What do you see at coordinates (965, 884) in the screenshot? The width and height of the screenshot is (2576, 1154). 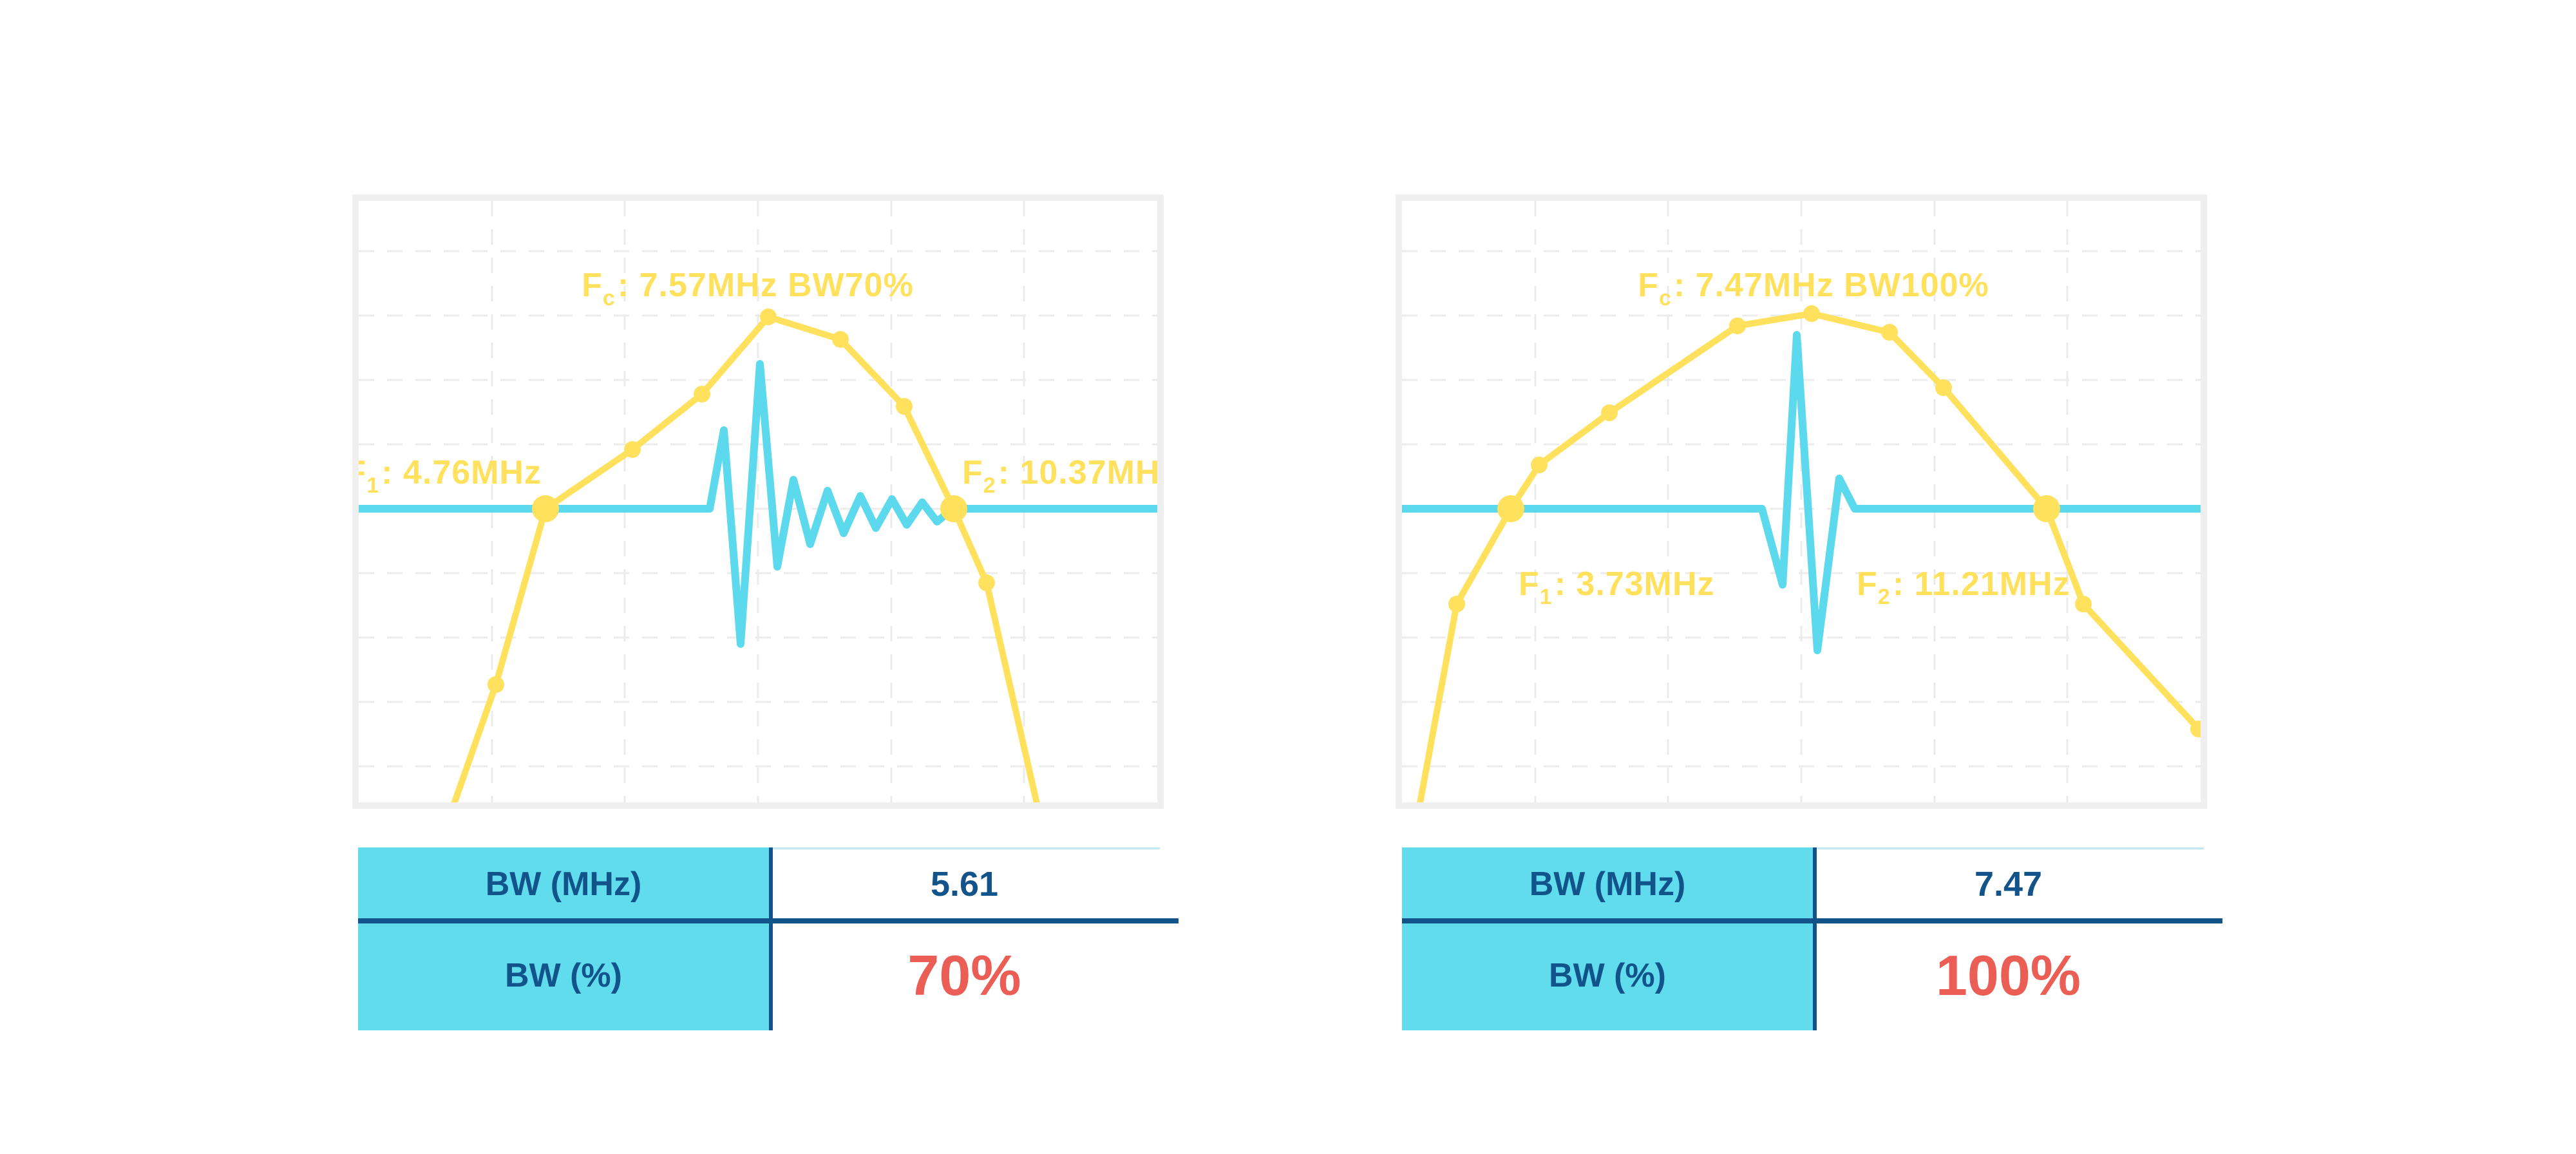 I see `bw-mhz-value-cell: 5.61` at bounding box center [965, 884].